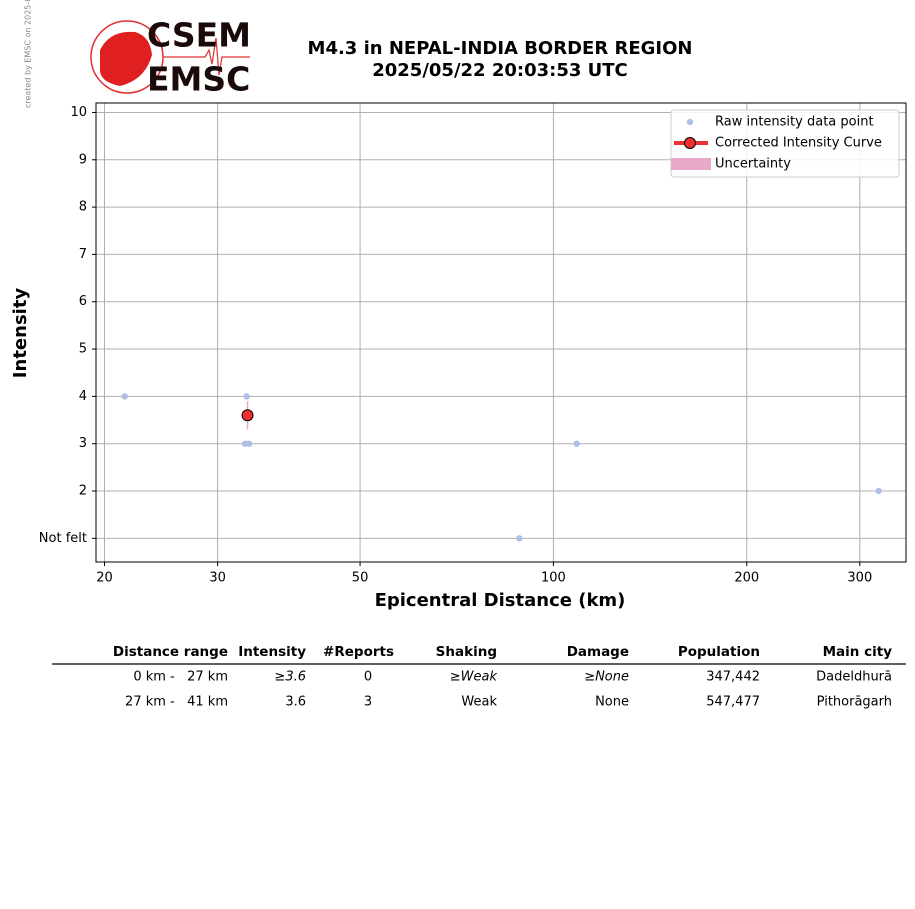  Describe the element at coordinates (83, 491) in the screenshot. I see `y-tick-label: 2` at that location.